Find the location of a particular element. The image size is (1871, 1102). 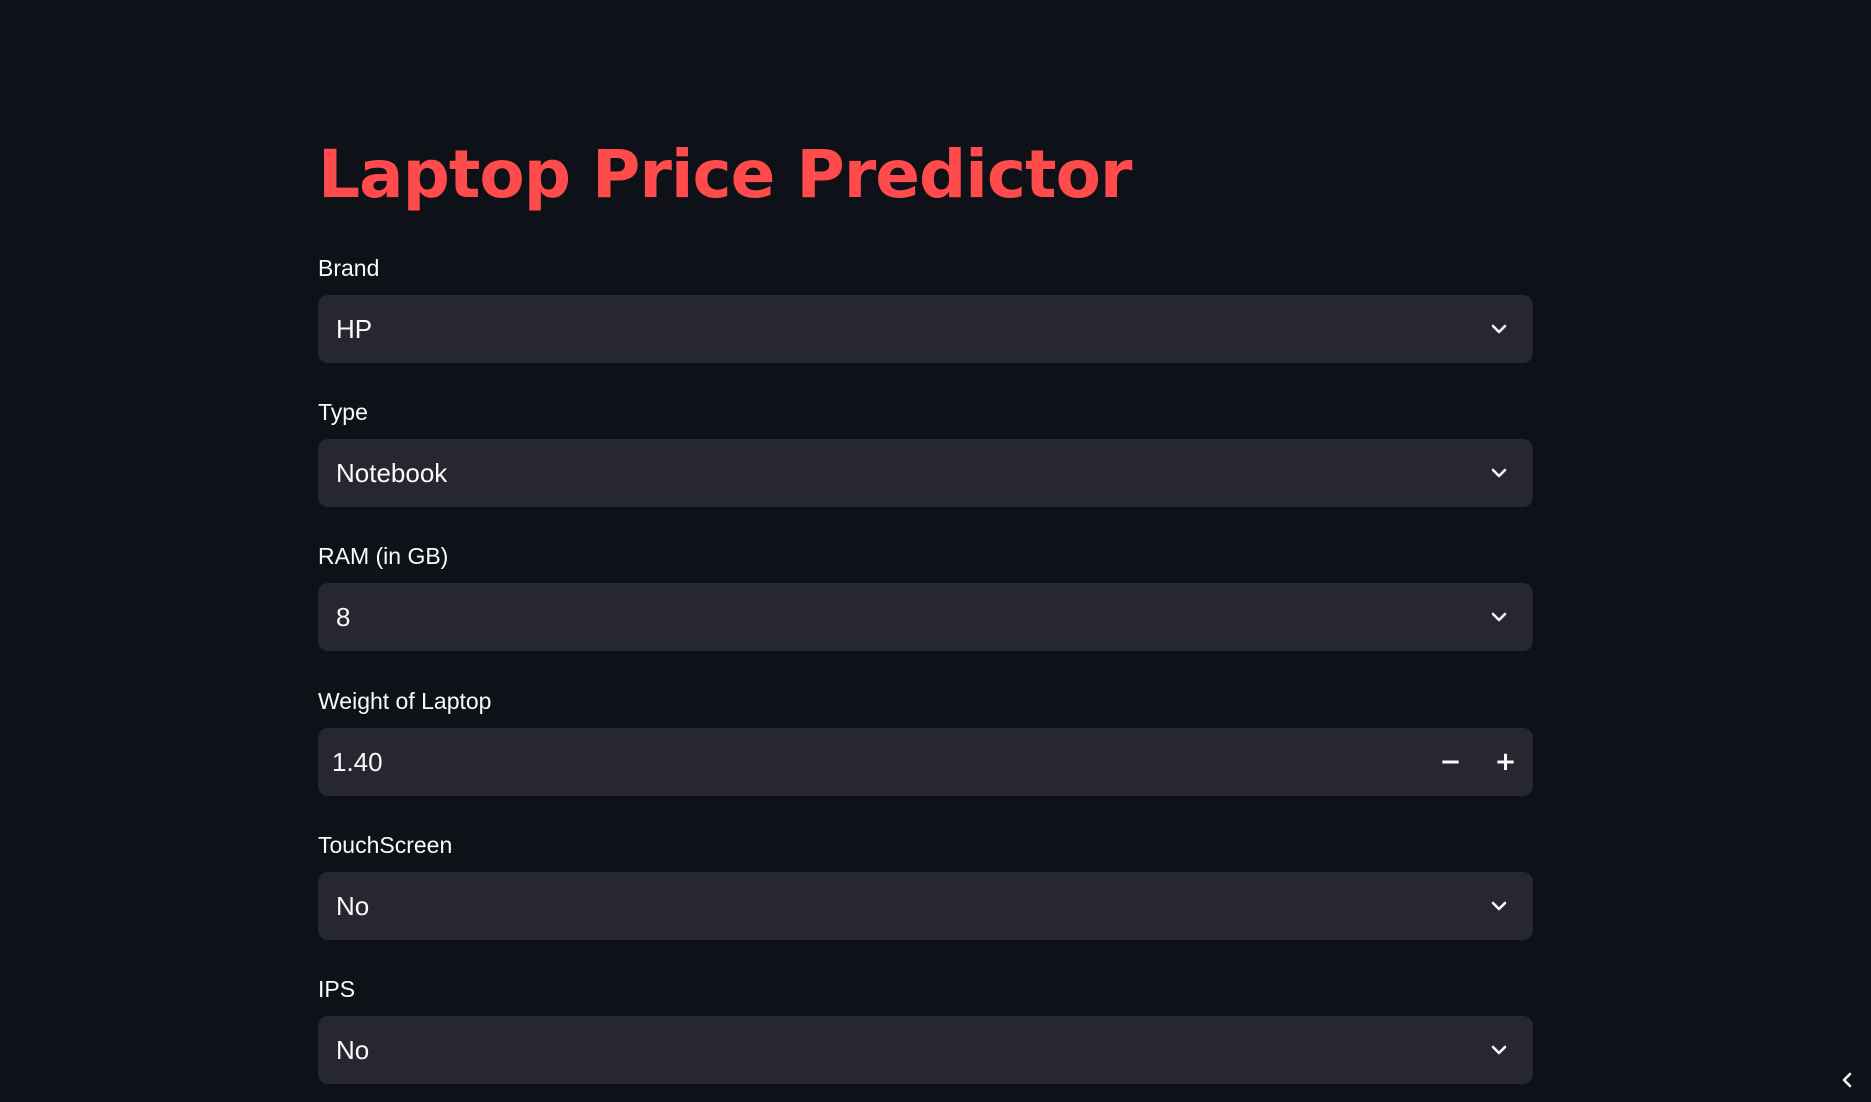

touchscreen-select-value: No is located at coordinates (353, 905).